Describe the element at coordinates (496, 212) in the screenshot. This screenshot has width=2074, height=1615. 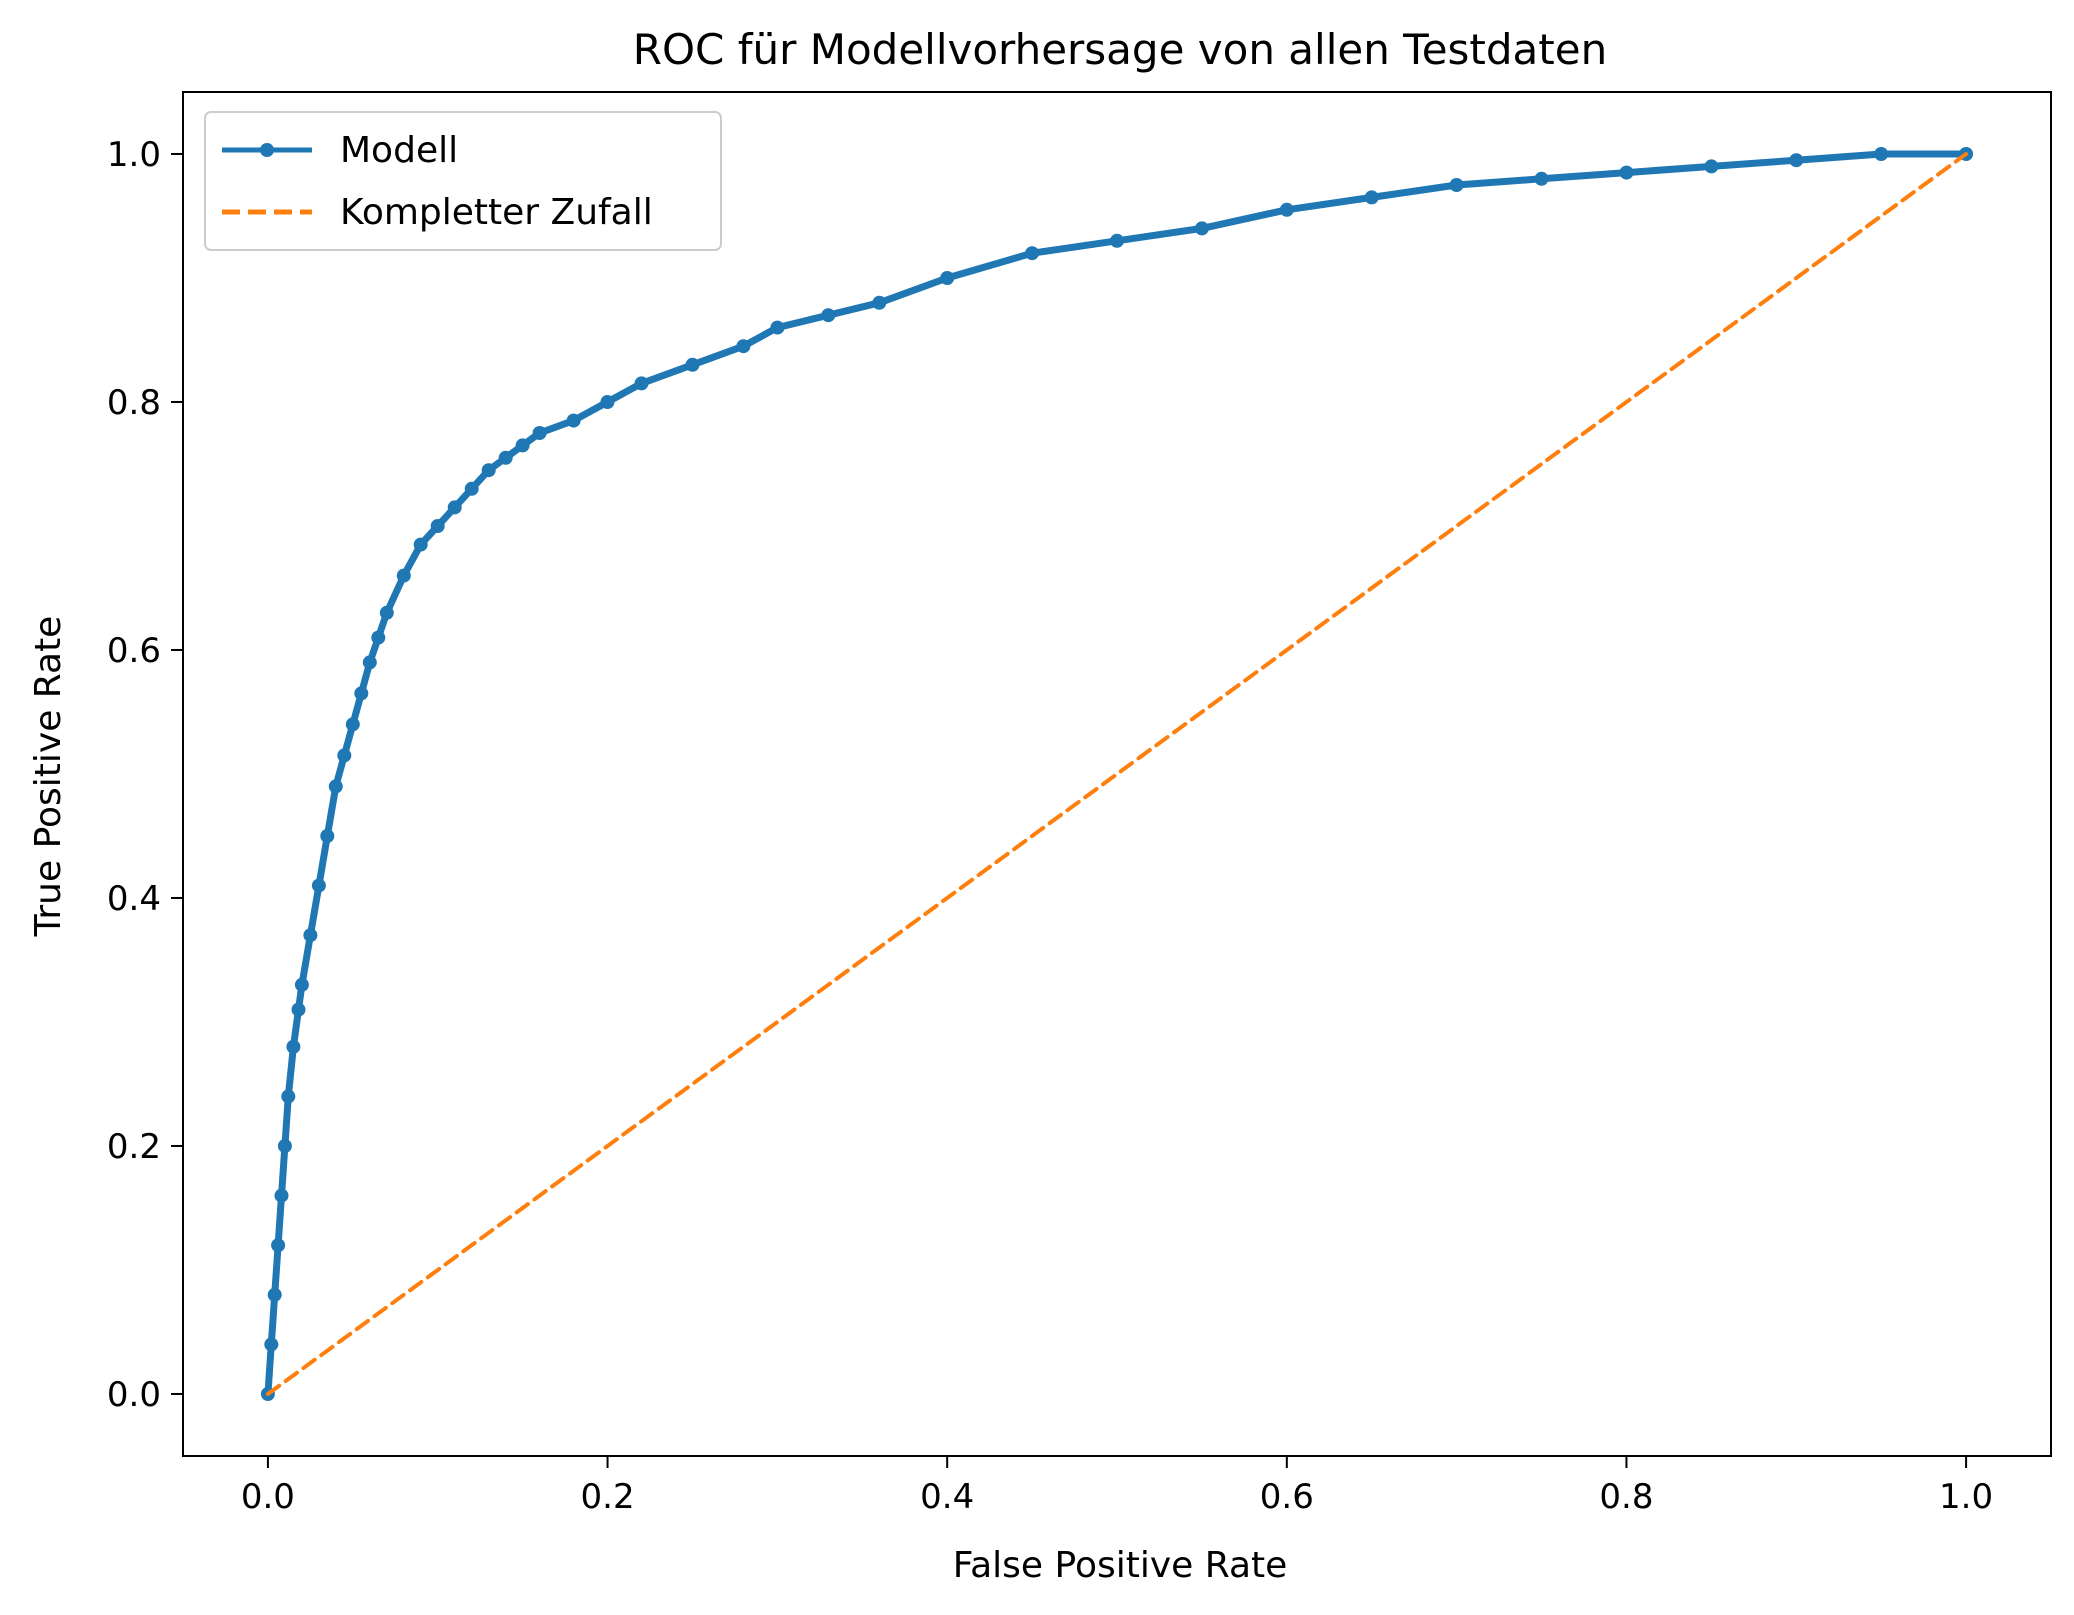
I see `legend-label-zufall: Kompletter Zufall` at that location.